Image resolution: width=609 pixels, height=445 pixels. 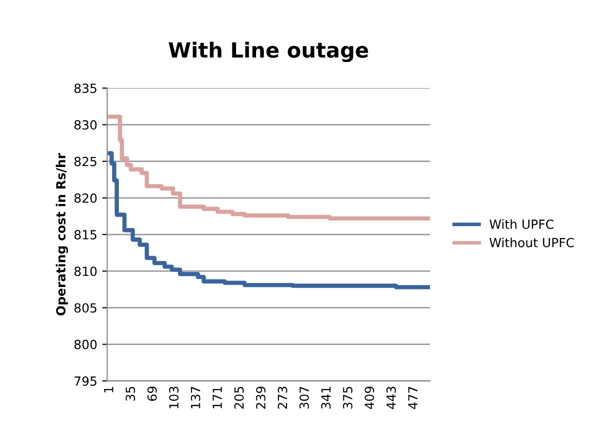 What do you see at coordinates (85, 235) in the screenshot?
I see `y-tick-label: 815` at bounding box center [85, 235].